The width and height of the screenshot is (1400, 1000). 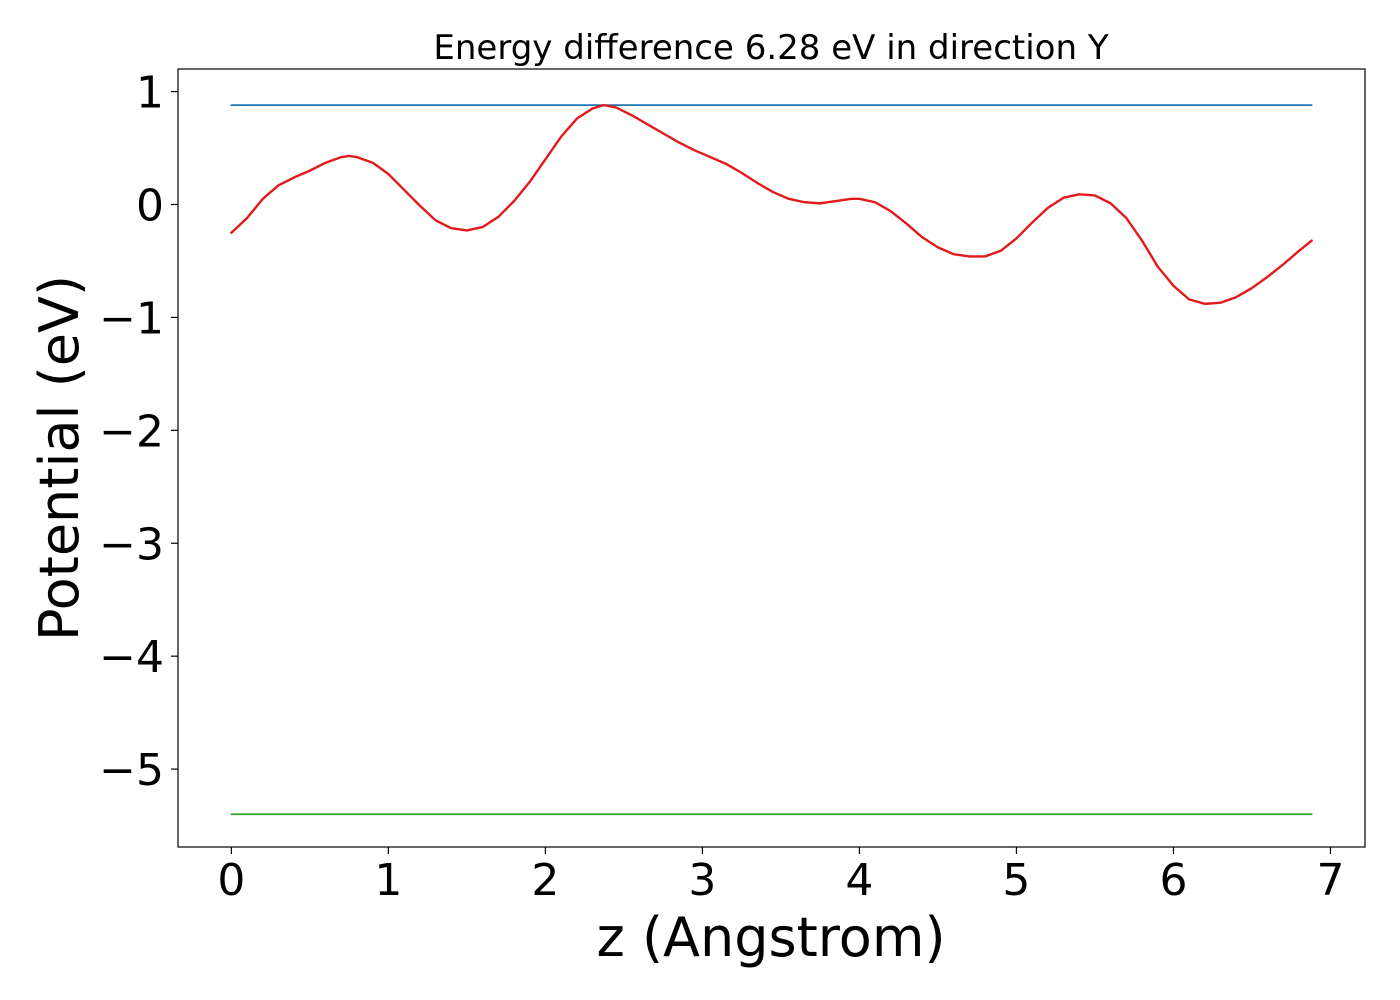 I want to click on x-axis-label: z (Angstrom), so click(x=770, y=937).